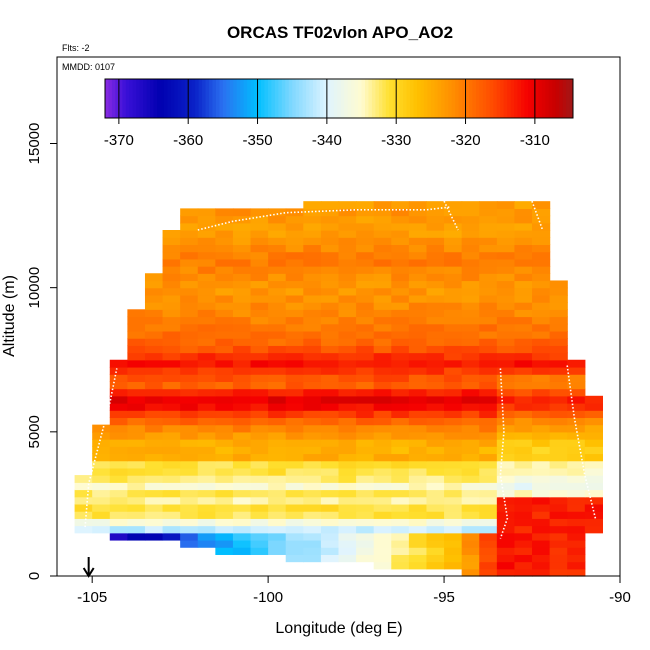 The height and width of the screenshot is (650, 650). I want to click on x-tick-label: -100, so click(268, 597).